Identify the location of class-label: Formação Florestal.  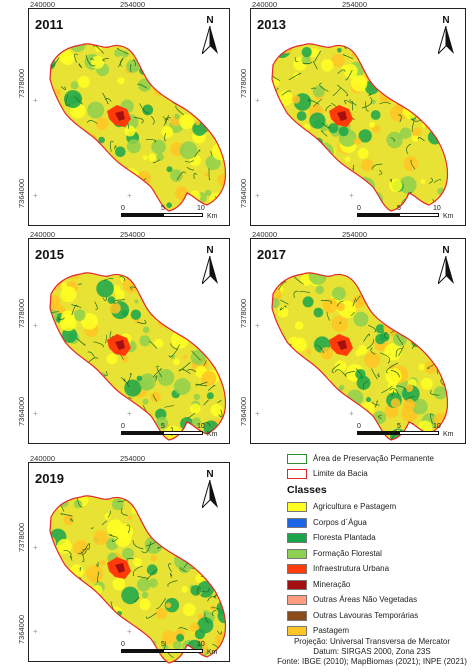
(347, 553).